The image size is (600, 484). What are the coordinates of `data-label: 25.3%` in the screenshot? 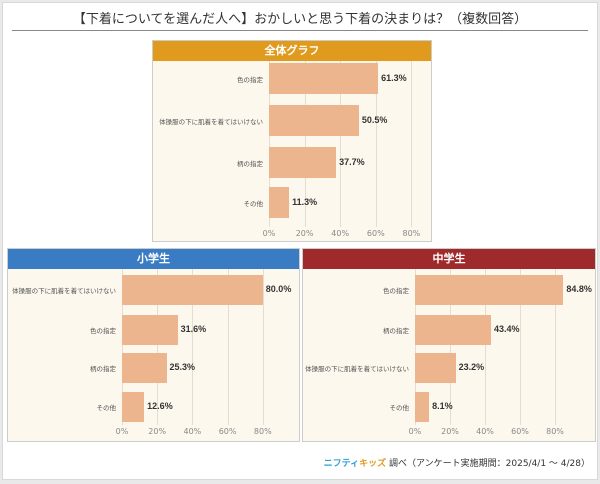 It's located at (182, 367).